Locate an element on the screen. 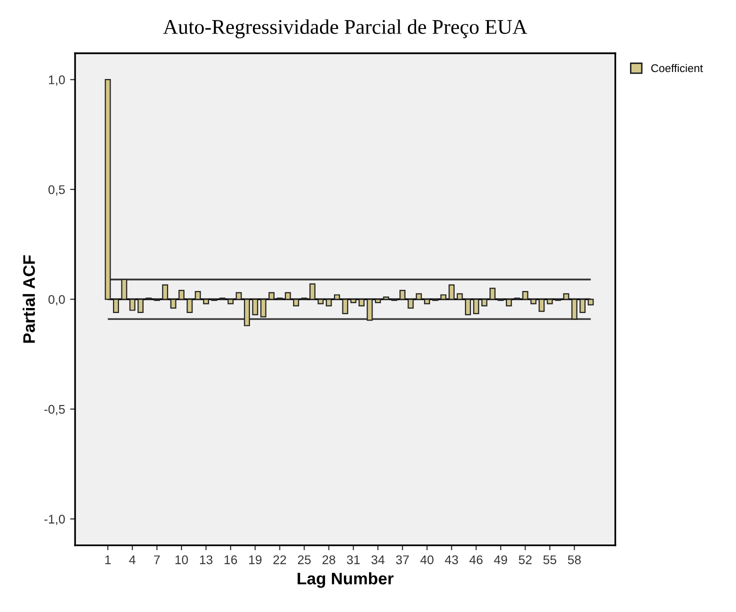  x-tick-label: 46 is located at coordinates (476, 559).